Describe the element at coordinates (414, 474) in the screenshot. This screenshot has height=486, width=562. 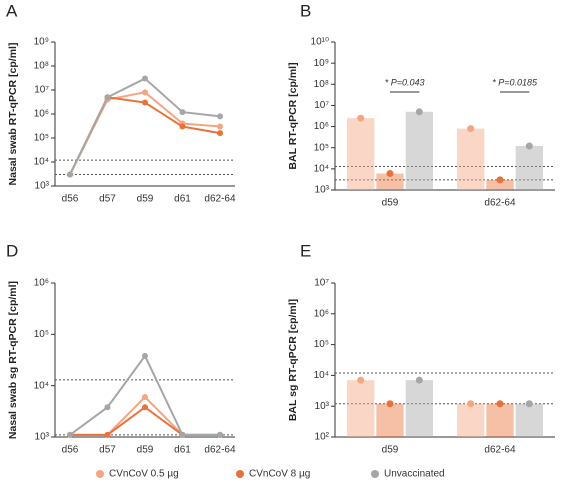
I see `legend-label: Unvaccinated` at that location.